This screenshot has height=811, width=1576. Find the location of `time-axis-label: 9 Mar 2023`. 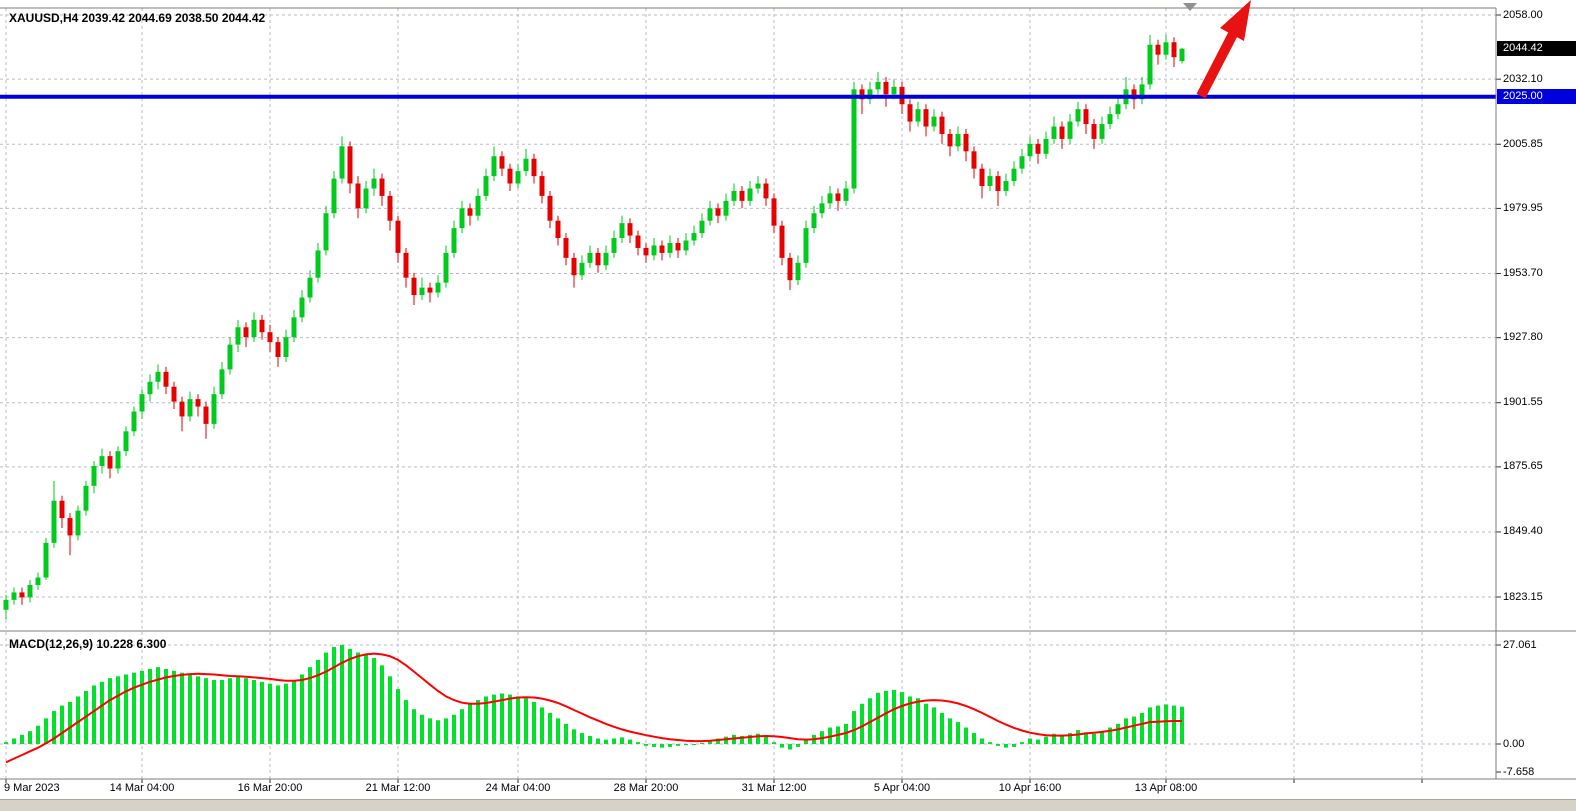

time-axis-label: 9 Mar 2023 is located at coordinates (32, 788).